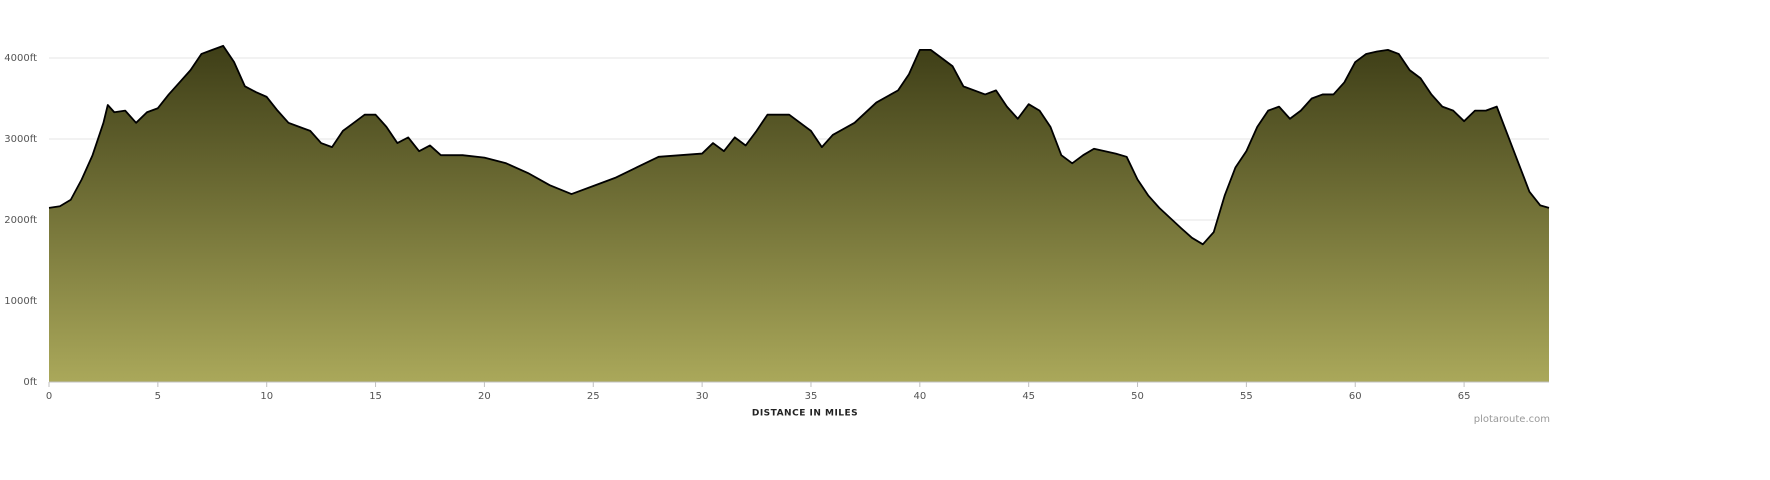  What do you see at coordinates (30, 382) in the screenshot?
I see `y-tick-label: 0ft` at bounding box center [30, 382].